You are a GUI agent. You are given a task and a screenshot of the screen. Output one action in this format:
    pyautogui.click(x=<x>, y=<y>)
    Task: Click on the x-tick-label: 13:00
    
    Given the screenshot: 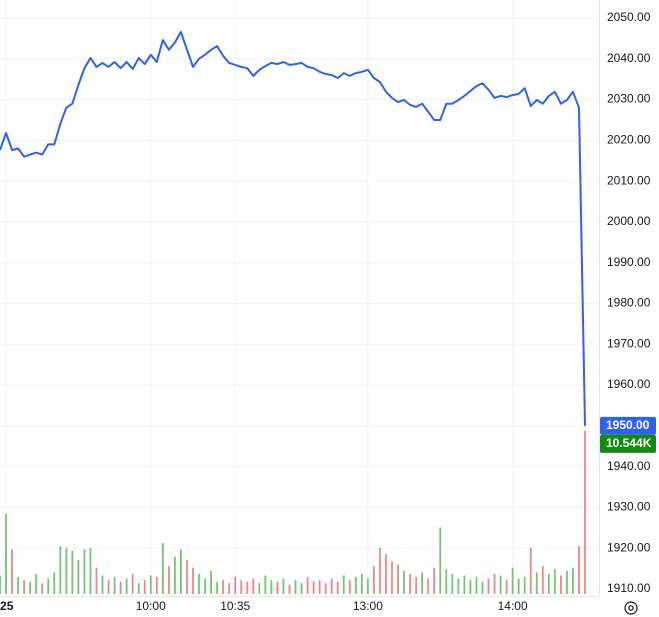 What is the action you would take?
    pyautogui.click(x=368, y=606)
    